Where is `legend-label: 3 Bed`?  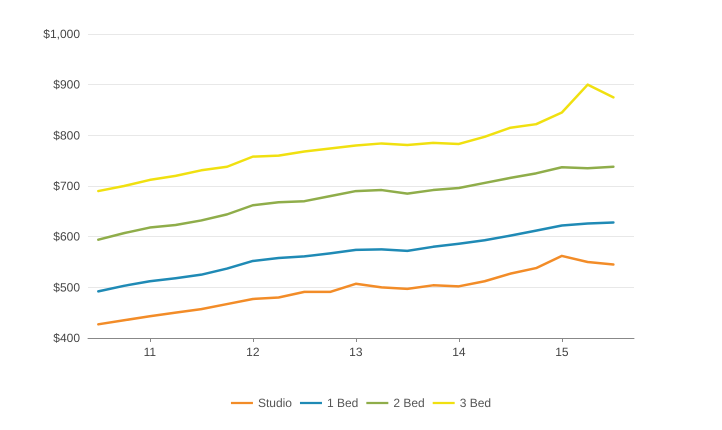 legend-label: 3 Bed is located at coordinates (476, 403).